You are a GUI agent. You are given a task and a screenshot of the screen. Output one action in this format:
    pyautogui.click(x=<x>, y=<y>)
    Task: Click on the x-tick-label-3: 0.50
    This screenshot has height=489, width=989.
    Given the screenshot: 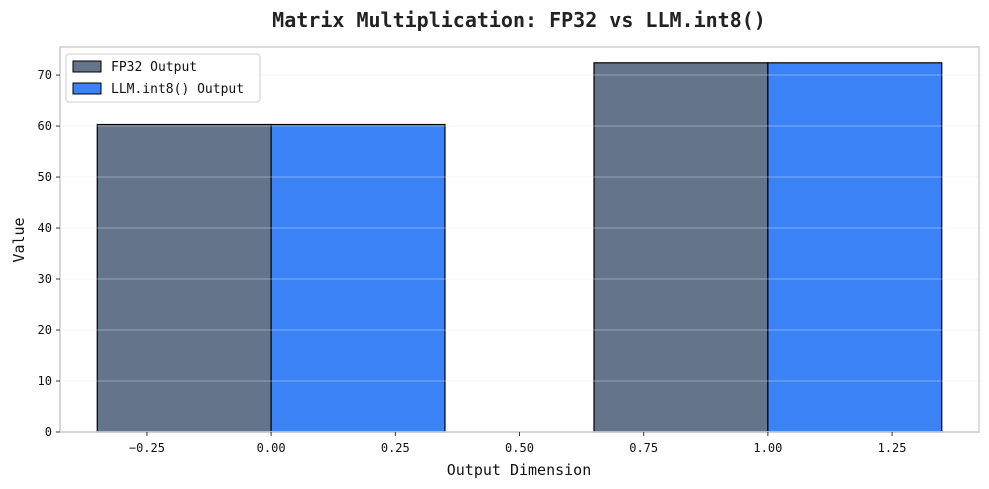 What is the action you would take?
    pyautogui.click(x=519, y=448)
    